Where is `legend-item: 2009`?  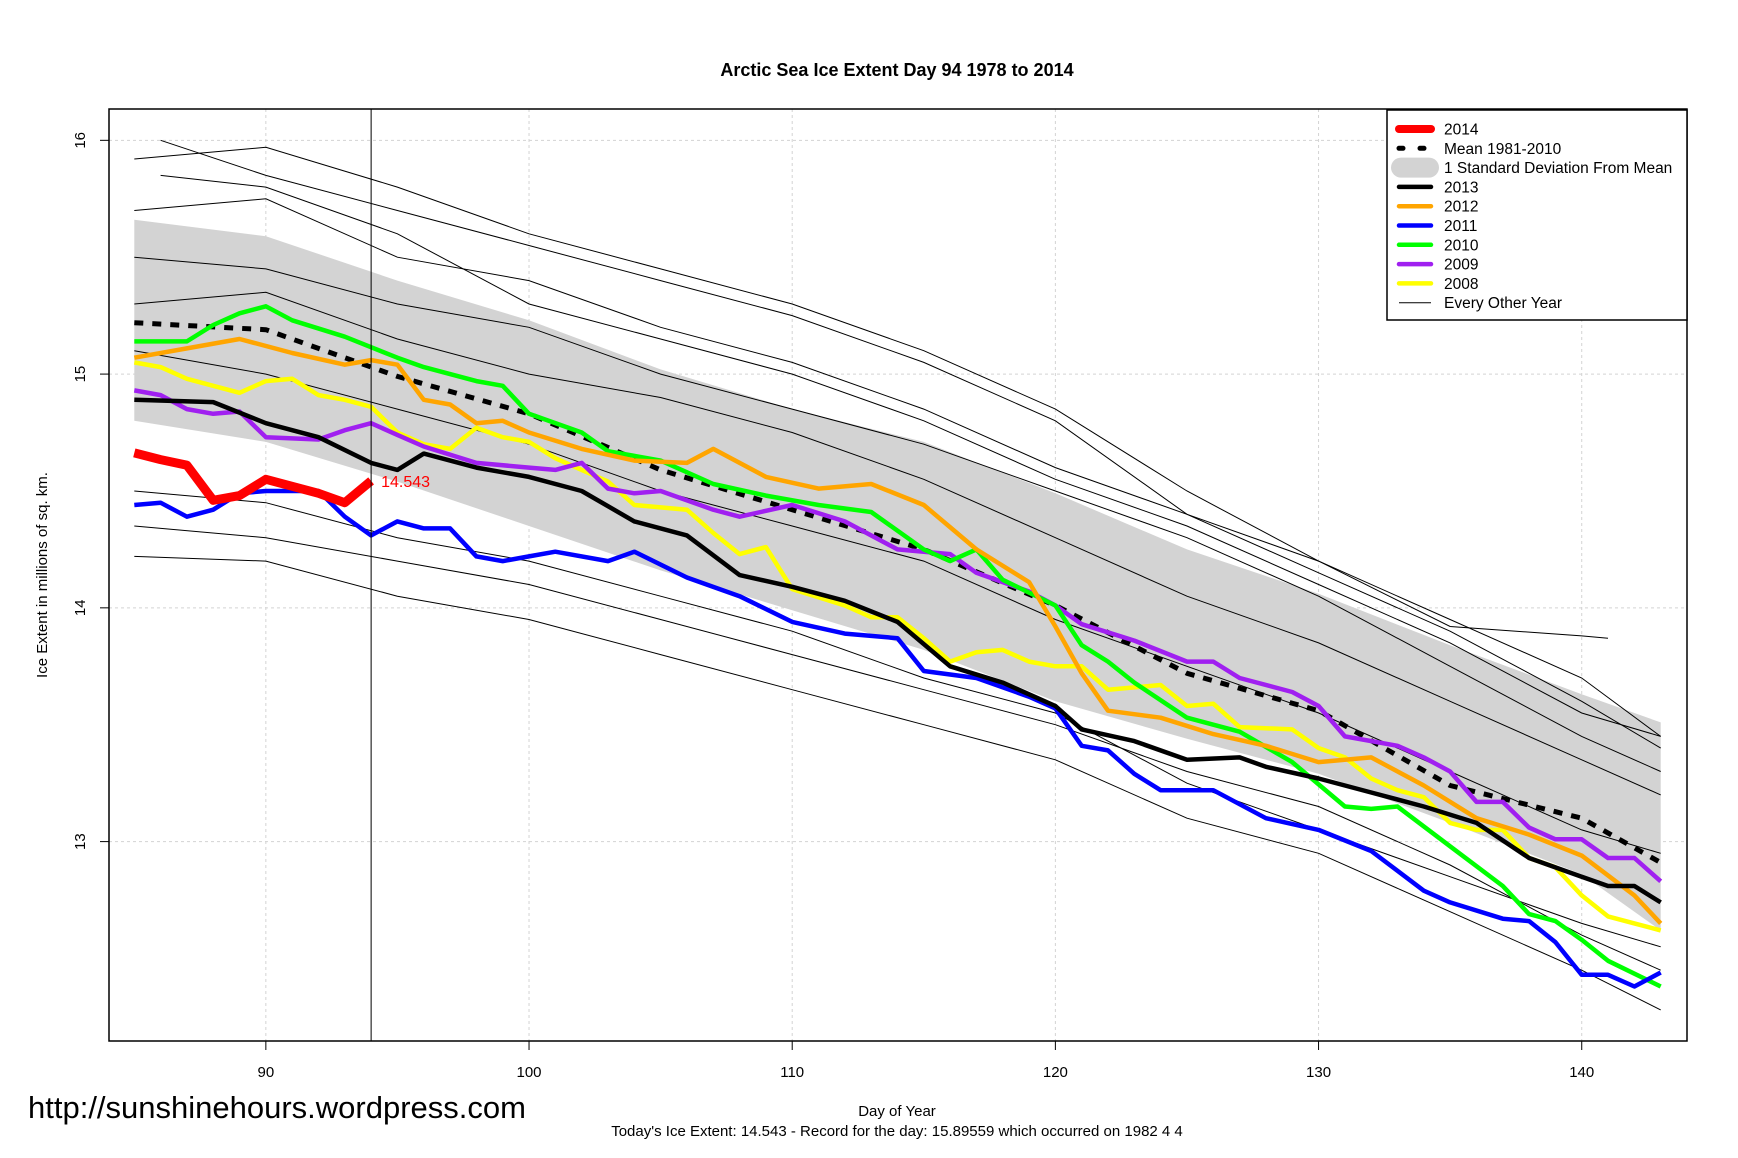 legend-item: 2009 is located at coordinates (1437, 265).